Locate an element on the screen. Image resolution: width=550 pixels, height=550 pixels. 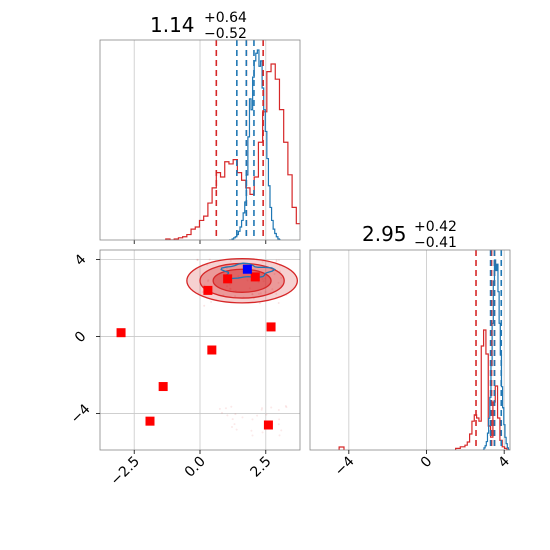
y-tick-label: 0 is located at coordinates (81, 337).